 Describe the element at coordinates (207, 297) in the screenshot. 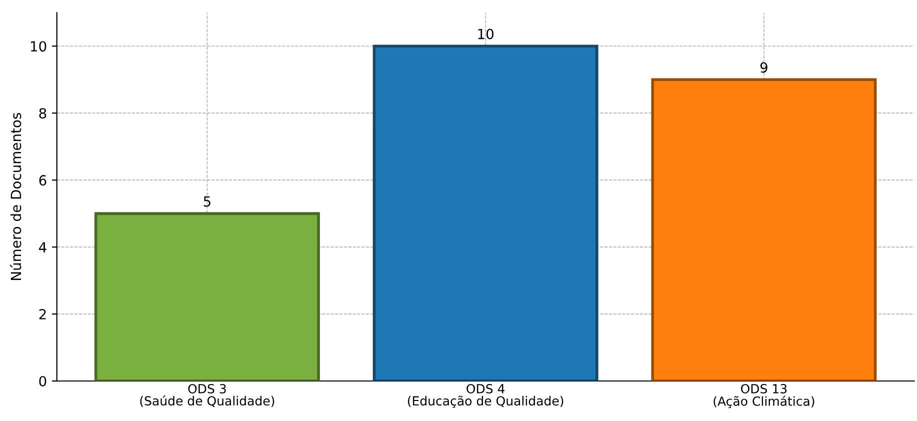

I see `bar` at that location.